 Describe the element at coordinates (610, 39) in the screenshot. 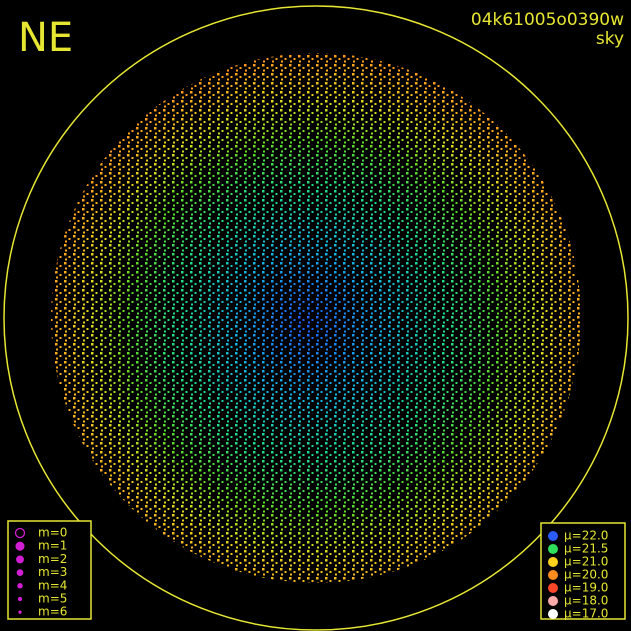

I see `subtitle: sky` at that location.